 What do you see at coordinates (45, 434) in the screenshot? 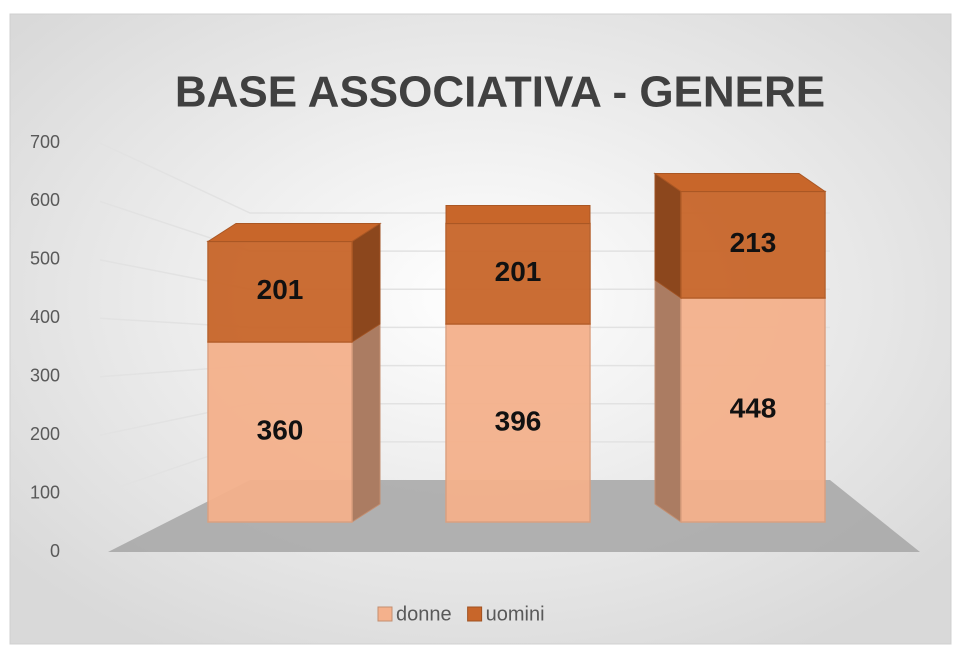
I see `y-tick-label: 200` at bounding box center [45, 434].